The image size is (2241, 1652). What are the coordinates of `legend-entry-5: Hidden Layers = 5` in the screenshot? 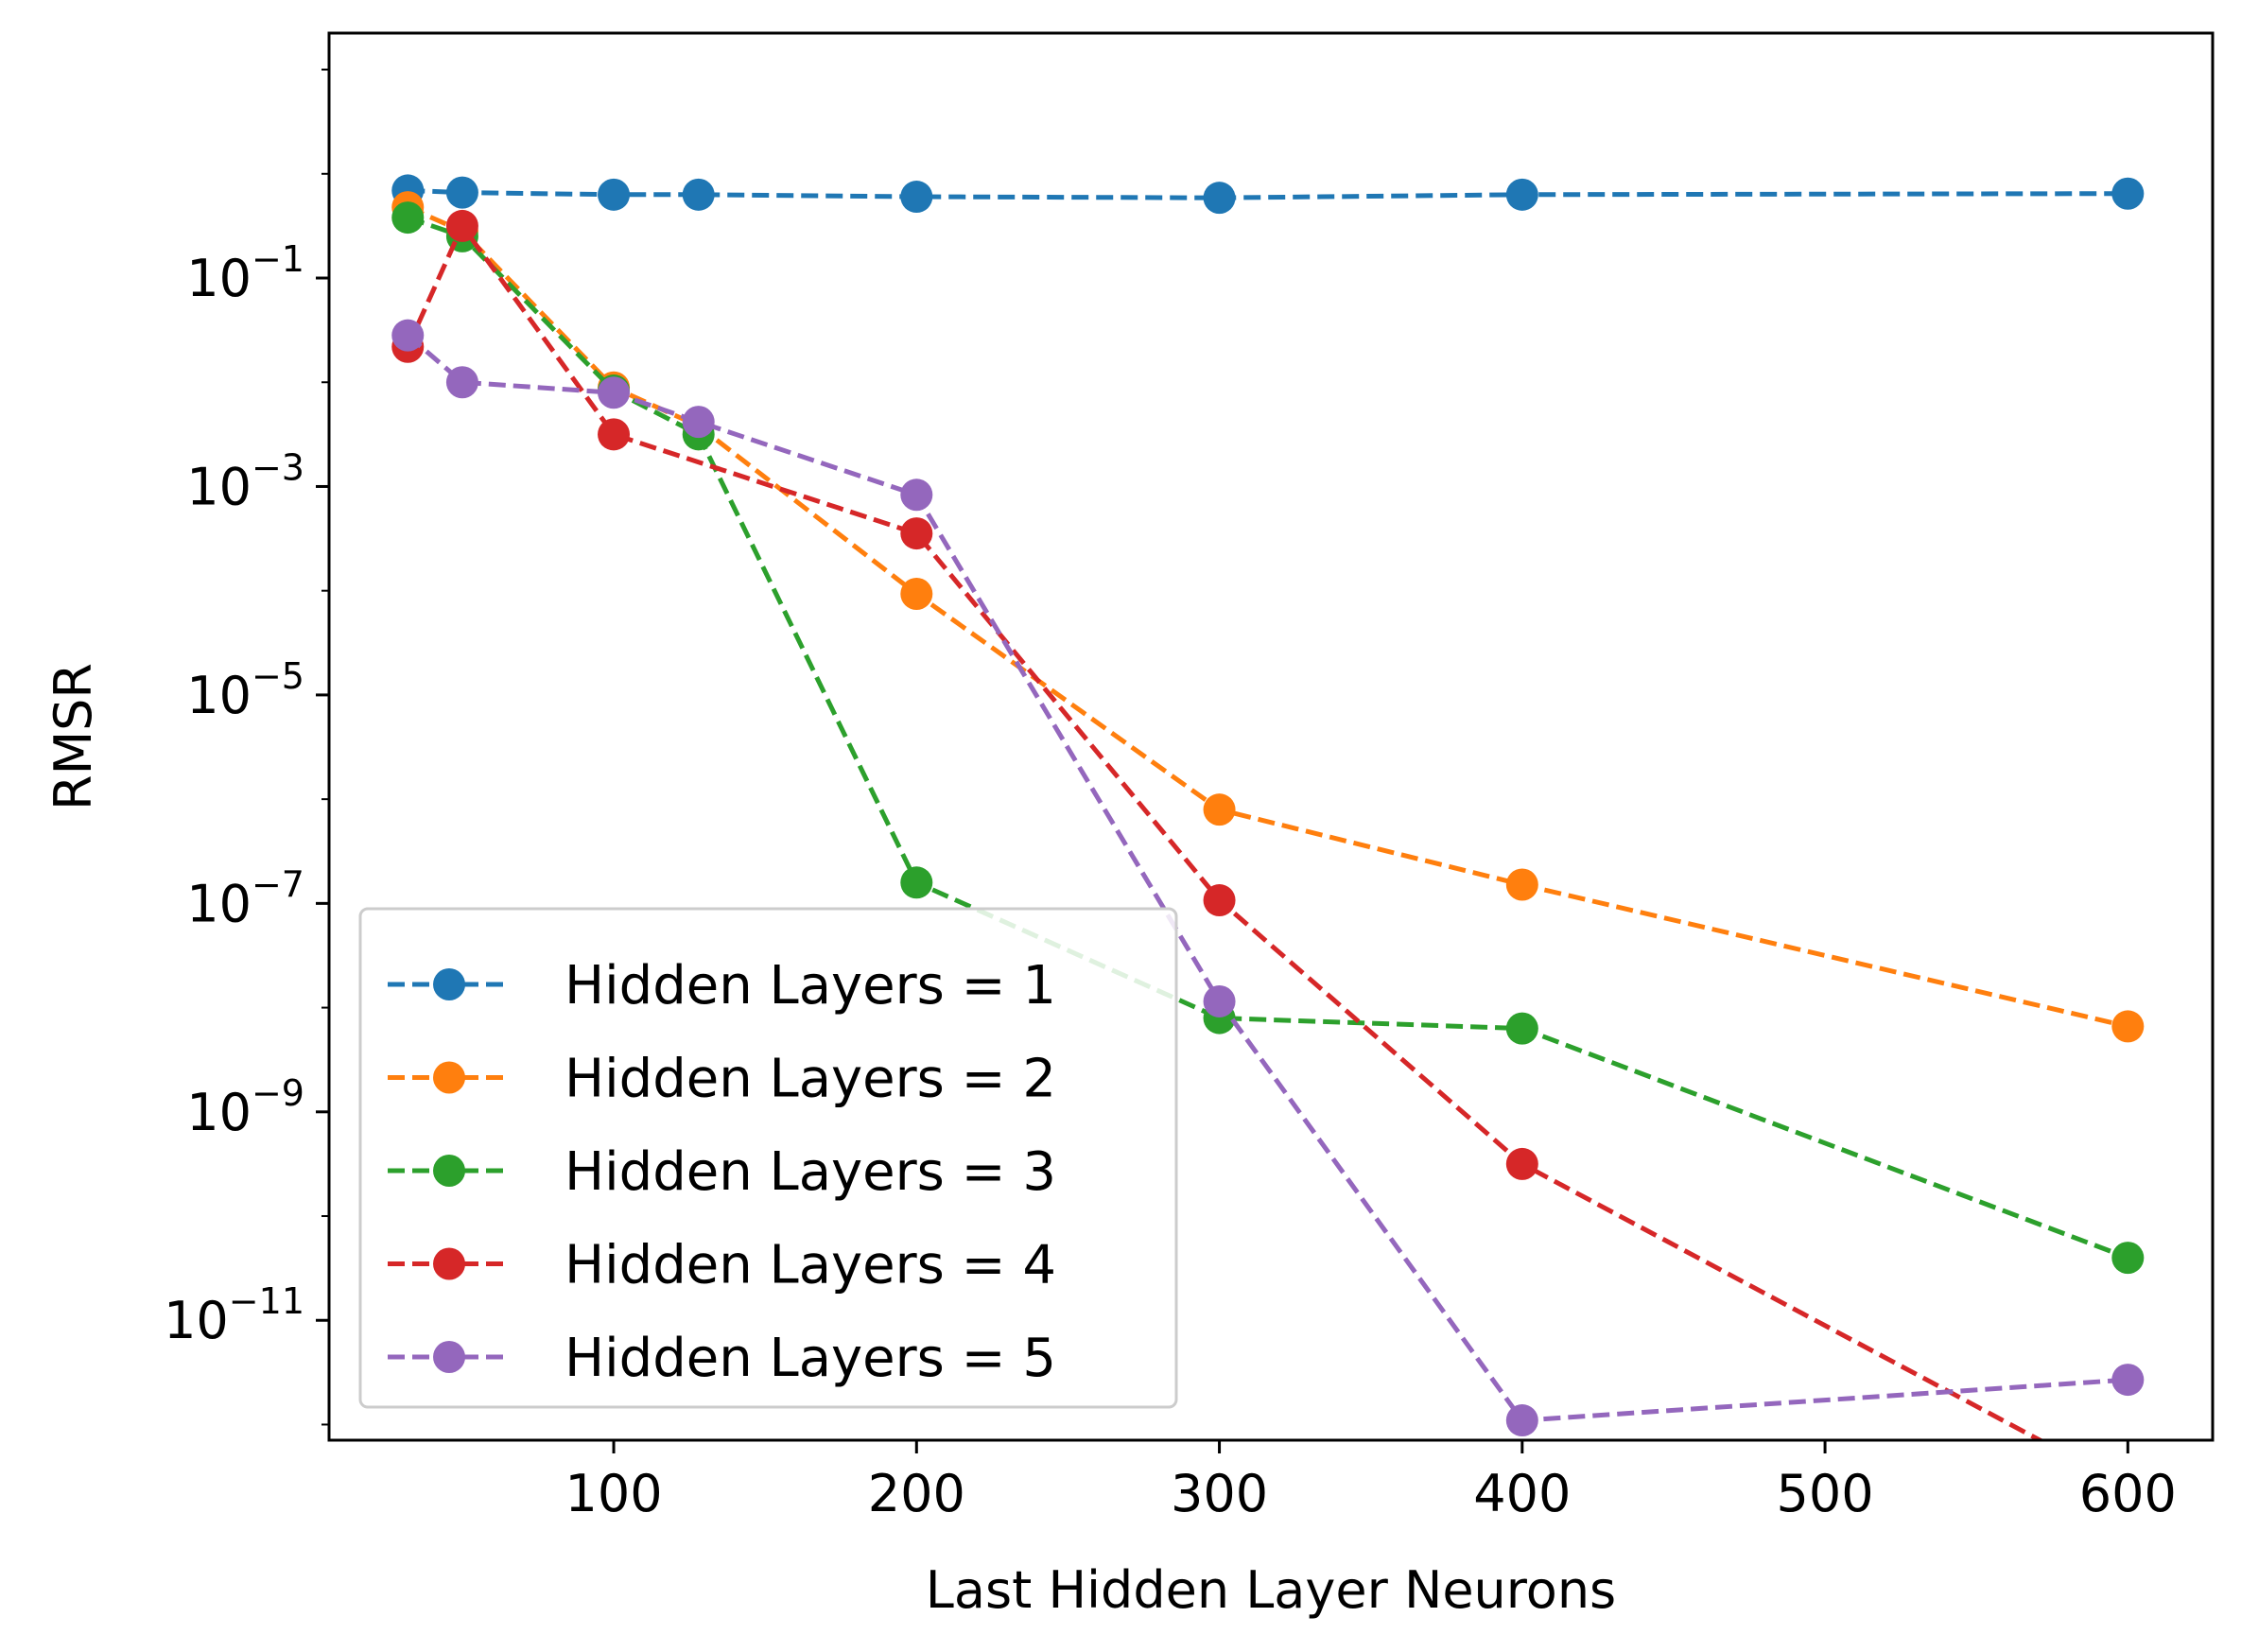 It's located at (722, 1359).